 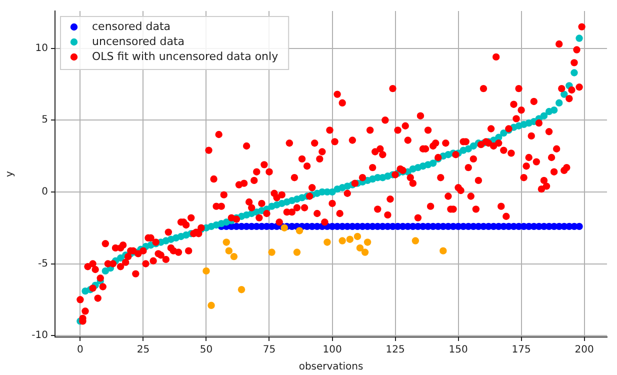 I want to click on x-tick-label: 75, so click(x=269, y=350).